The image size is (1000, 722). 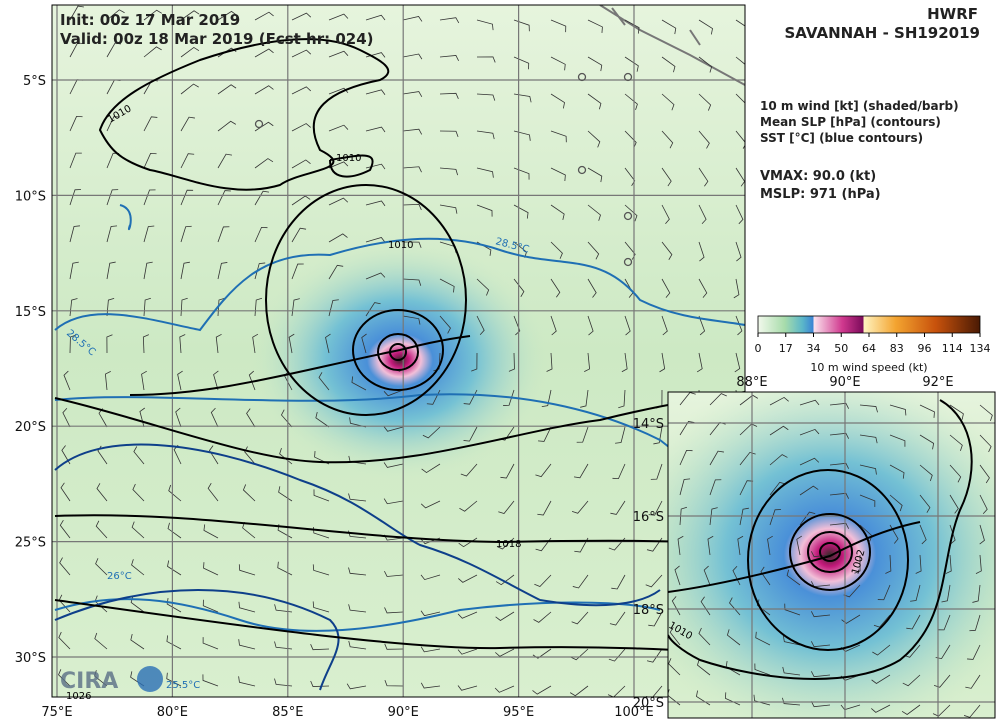 What do you see at coordinates (937, 382) in the screenshot?
I see `inset-lon-label: 92°E` at bounding box center [937, 382].